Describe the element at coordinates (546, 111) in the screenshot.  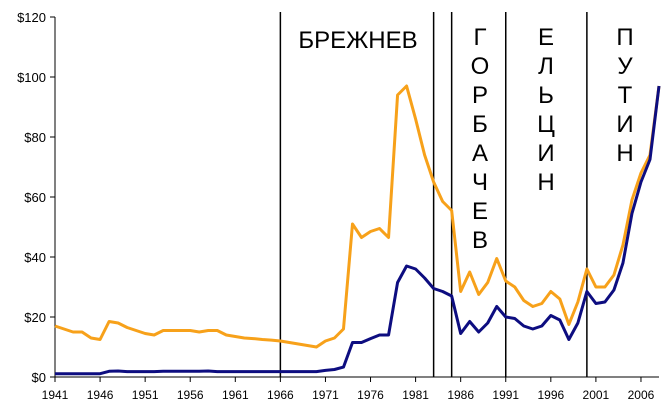
I see `era-label: ЕЛЬЦИН` at that location.